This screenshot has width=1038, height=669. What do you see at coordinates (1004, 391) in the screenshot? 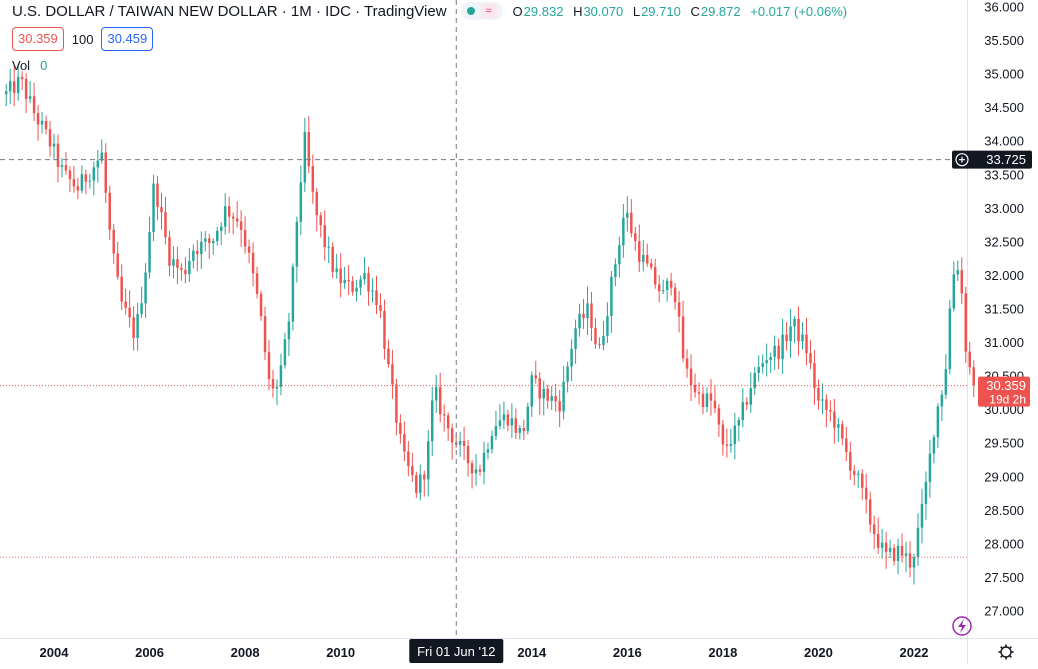
I see `last-price-tag` at bounding box center [1004, 391].